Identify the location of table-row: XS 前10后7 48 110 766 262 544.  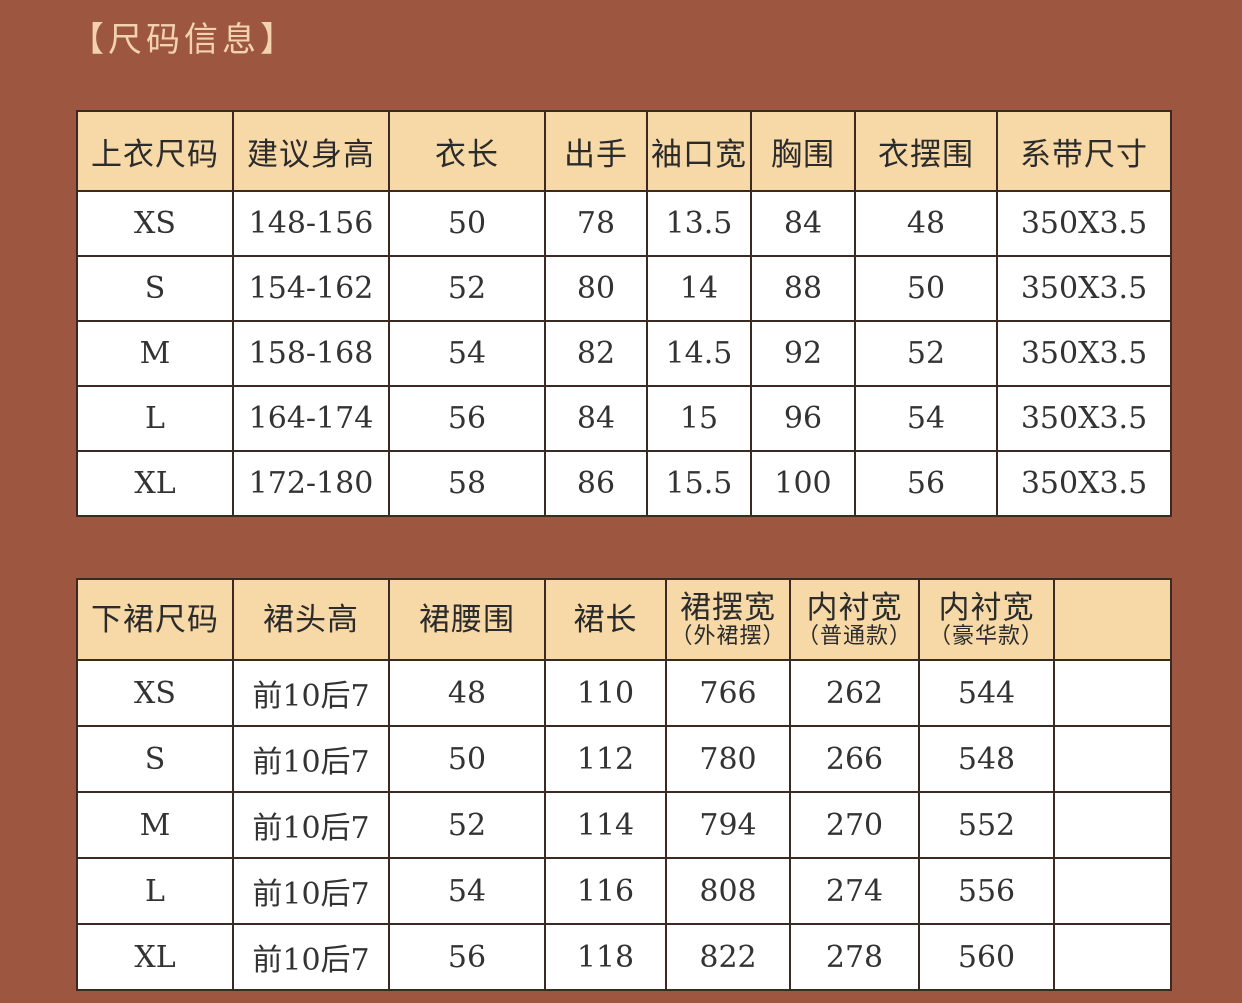
(624, 693).